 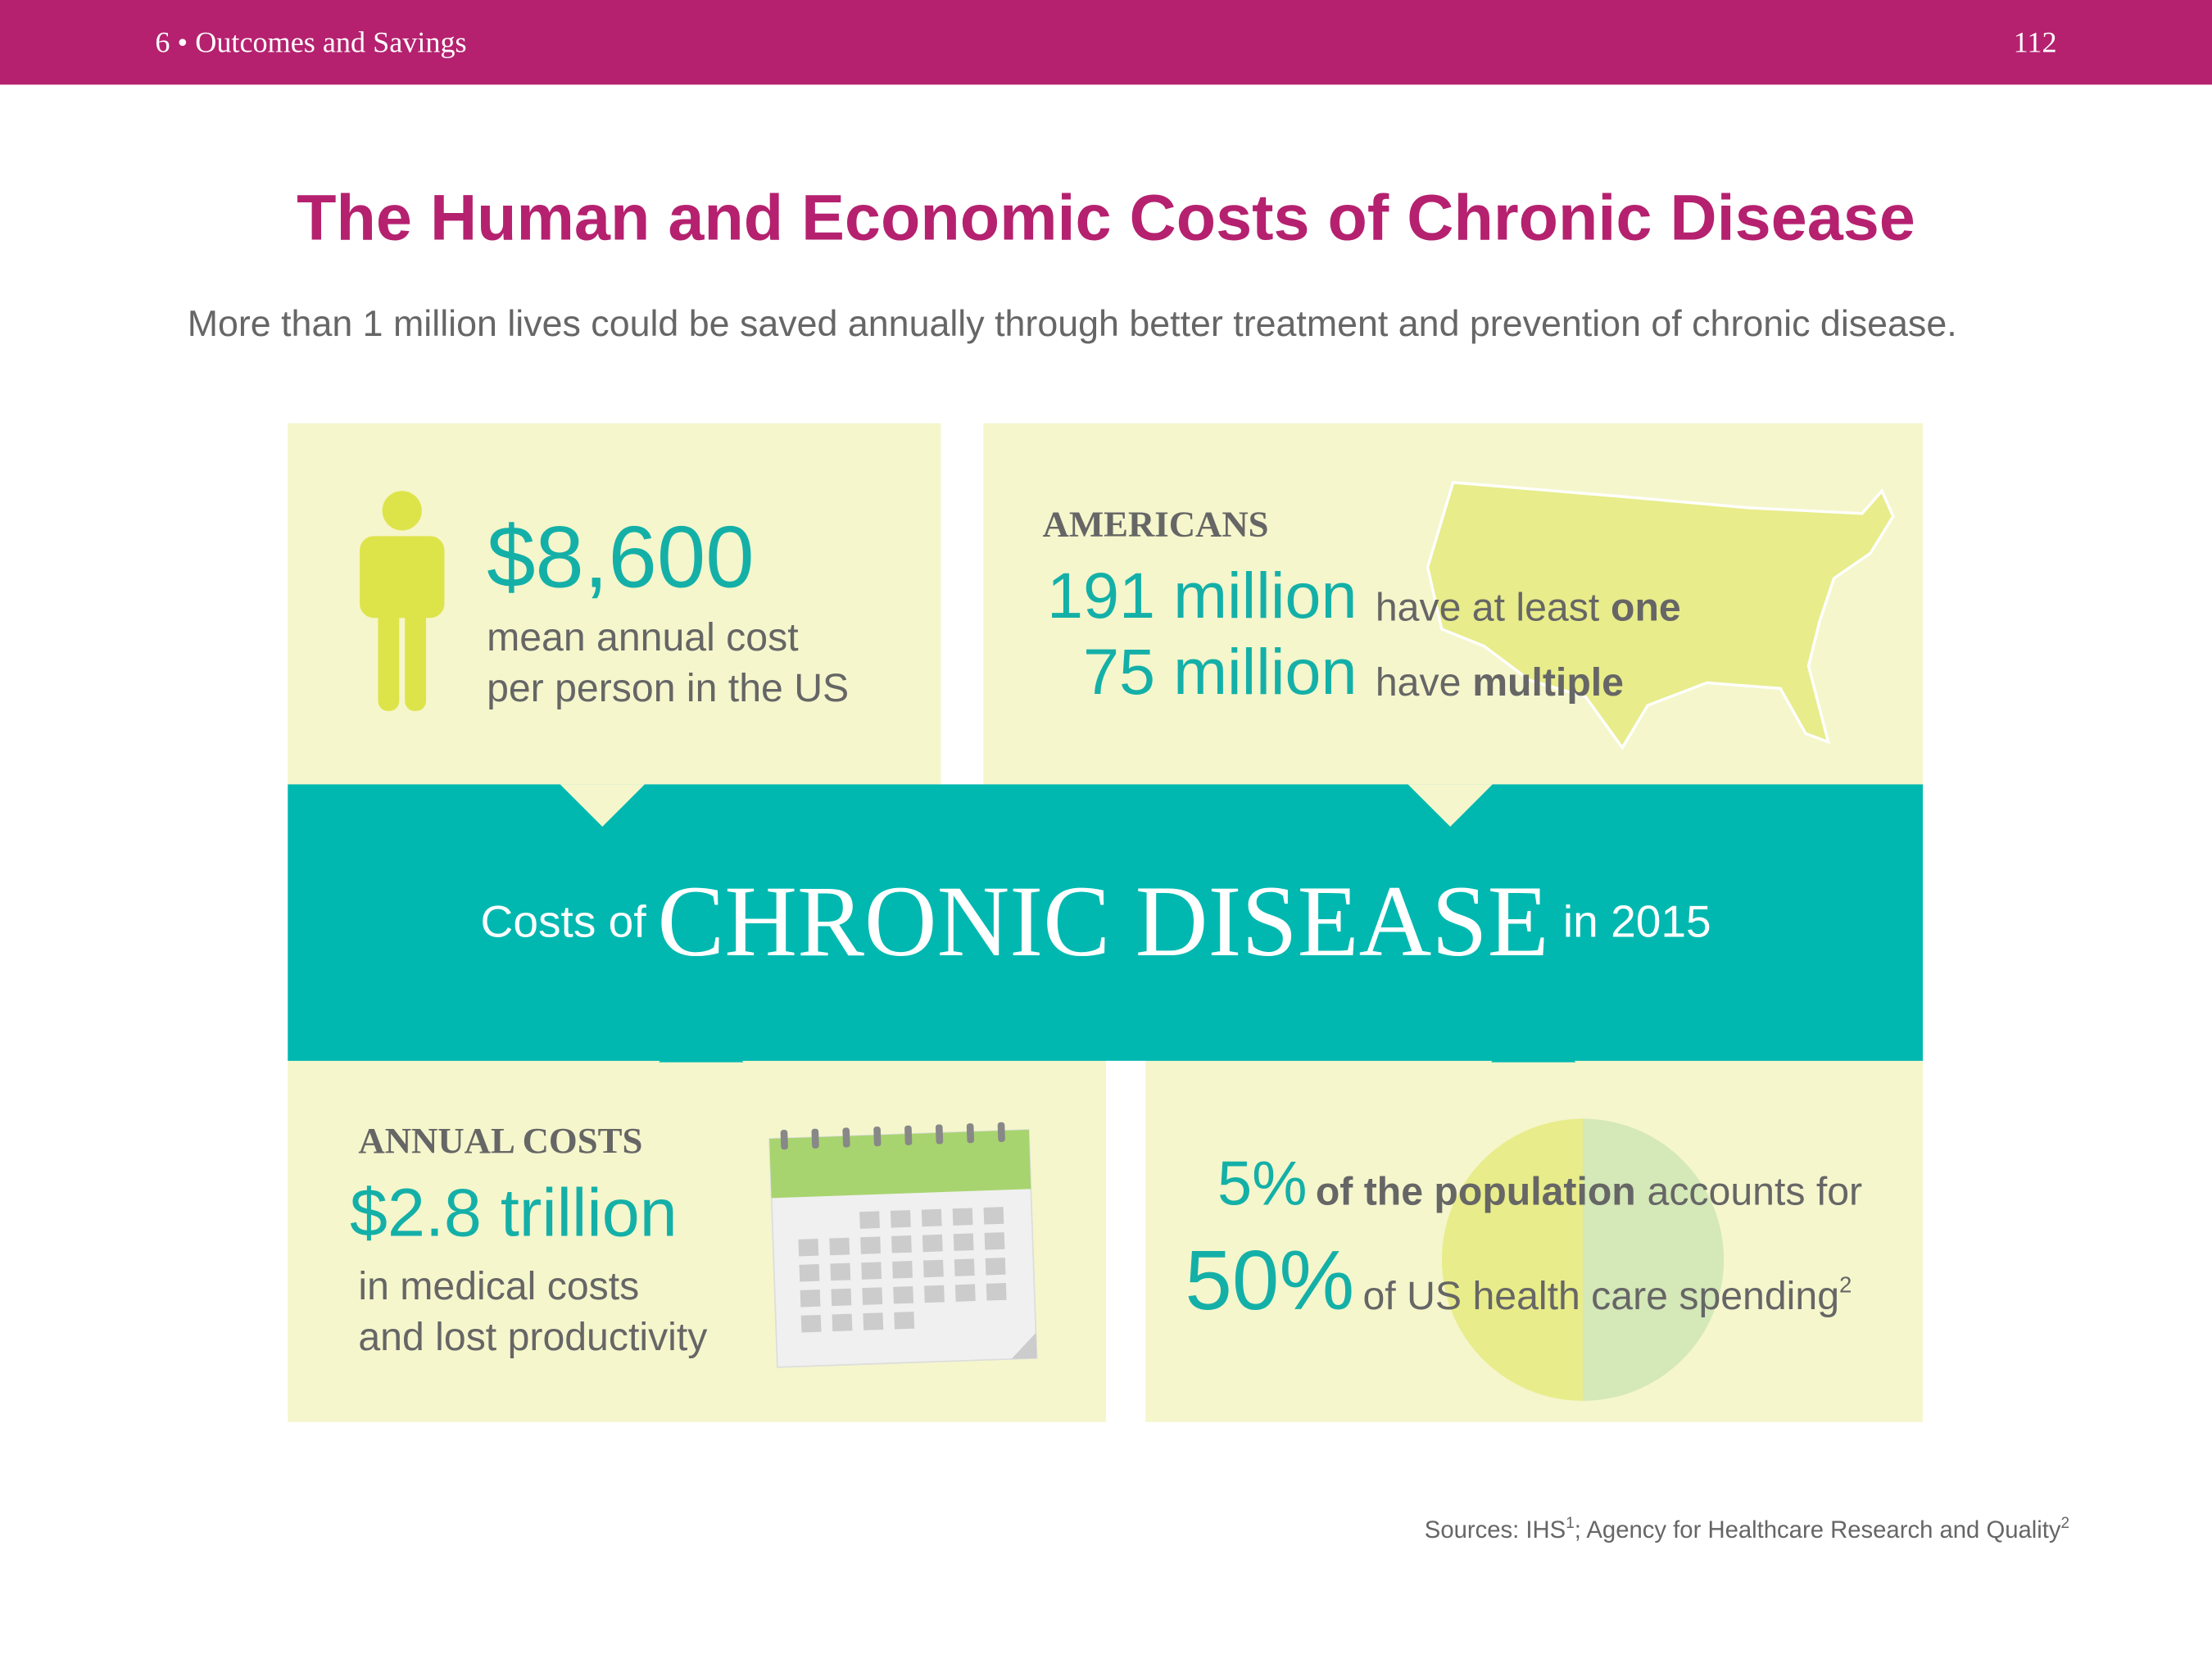 I want to click on row-text: have multiple, so click(x=1500, y=682).